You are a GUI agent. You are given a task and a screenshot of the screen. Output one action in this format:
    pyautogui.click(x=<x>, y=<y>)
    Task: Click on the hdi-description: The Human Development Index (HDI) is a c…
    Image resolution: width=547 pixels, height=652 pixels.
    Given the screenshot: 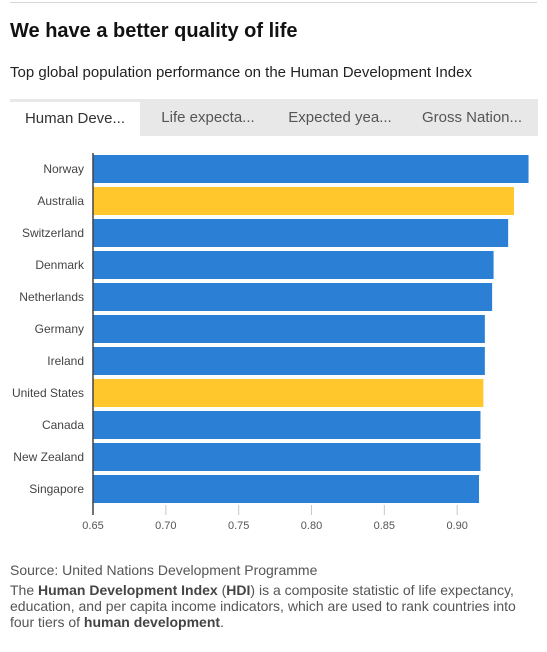 What is the action you would take?
    pyautogui.click(x=274, y=606)
    